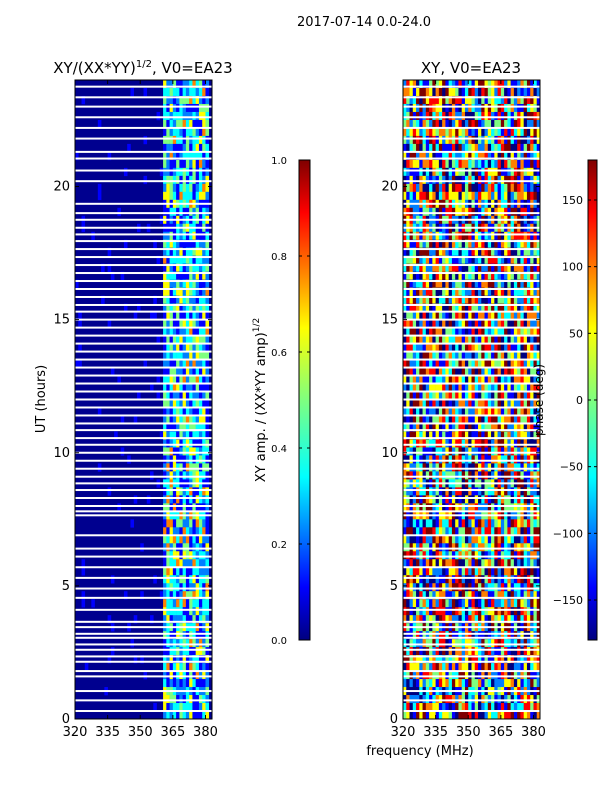 This screenshot has height=800, width=600. I want to click on colorbar-tick-label: 0.6, so click(279, 353).